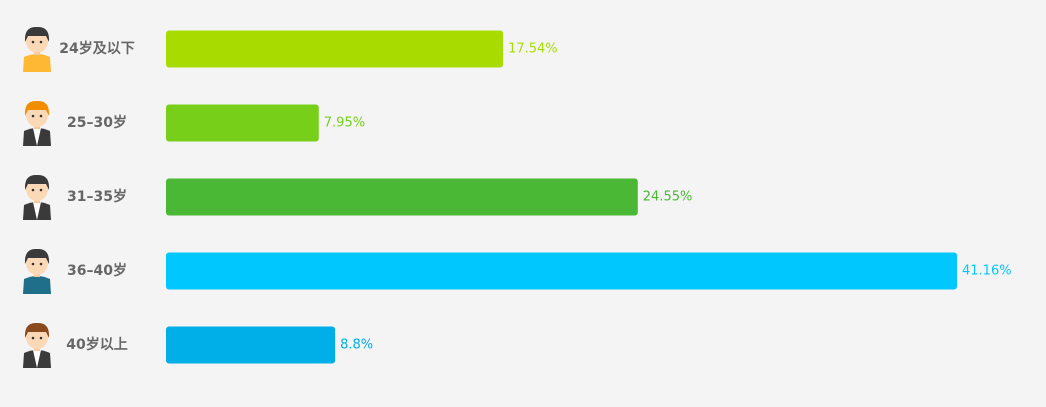  I want to click on row: 25–30岁 7.95%, so click(194, 123).